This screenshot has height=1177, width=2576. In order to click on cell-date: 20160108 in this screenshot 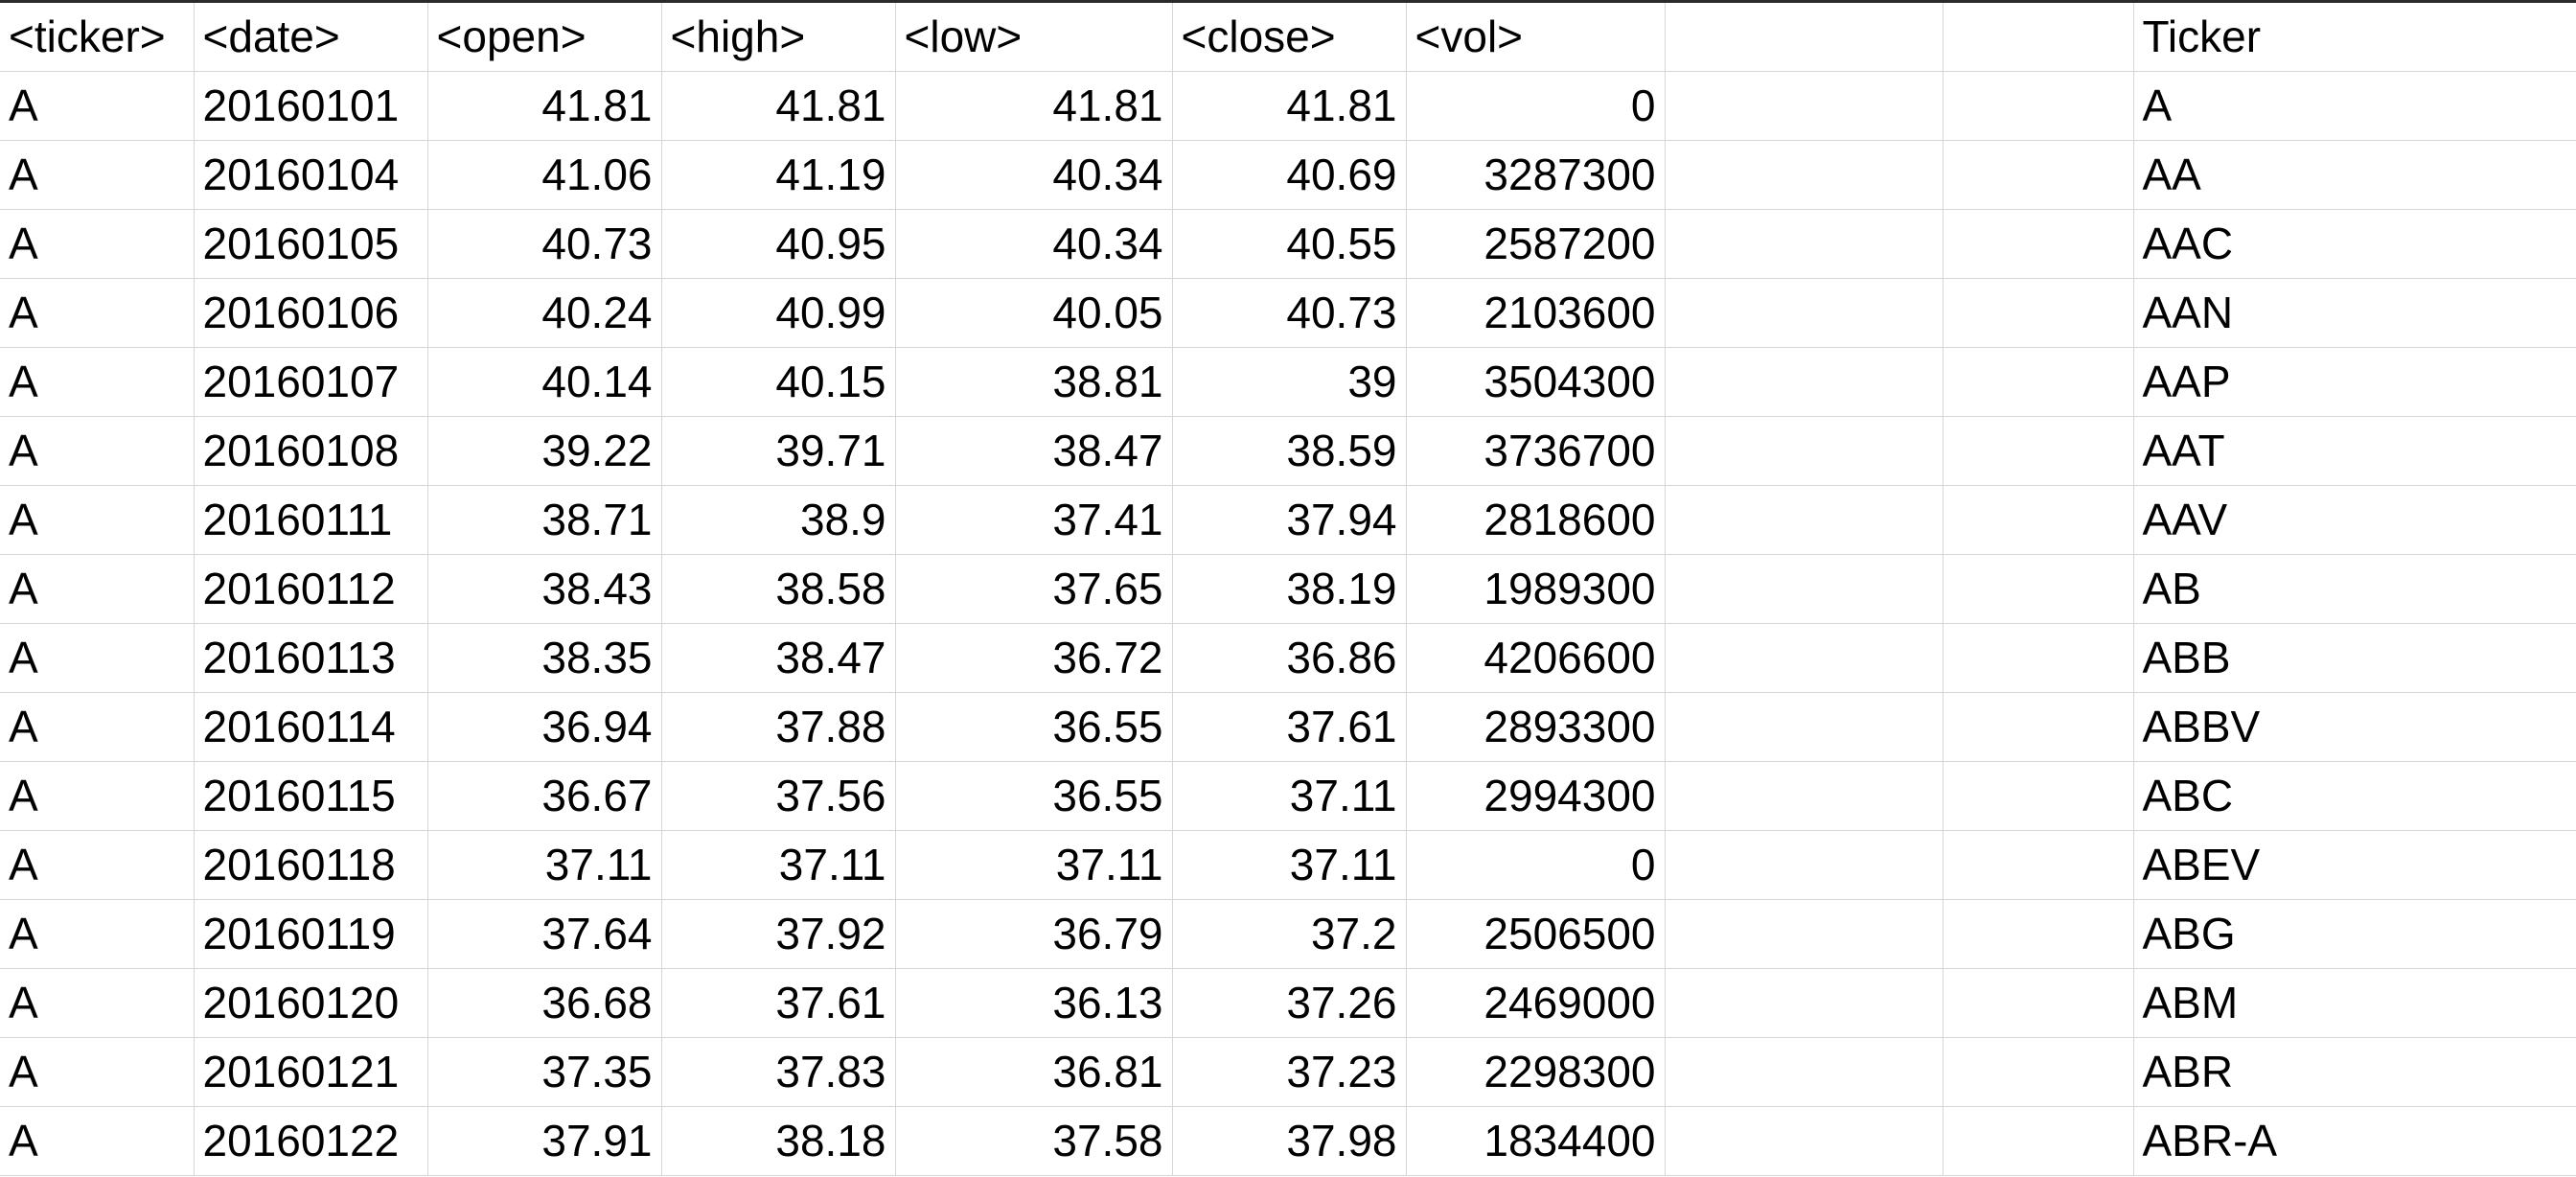, I will do `click(311, 451)`.